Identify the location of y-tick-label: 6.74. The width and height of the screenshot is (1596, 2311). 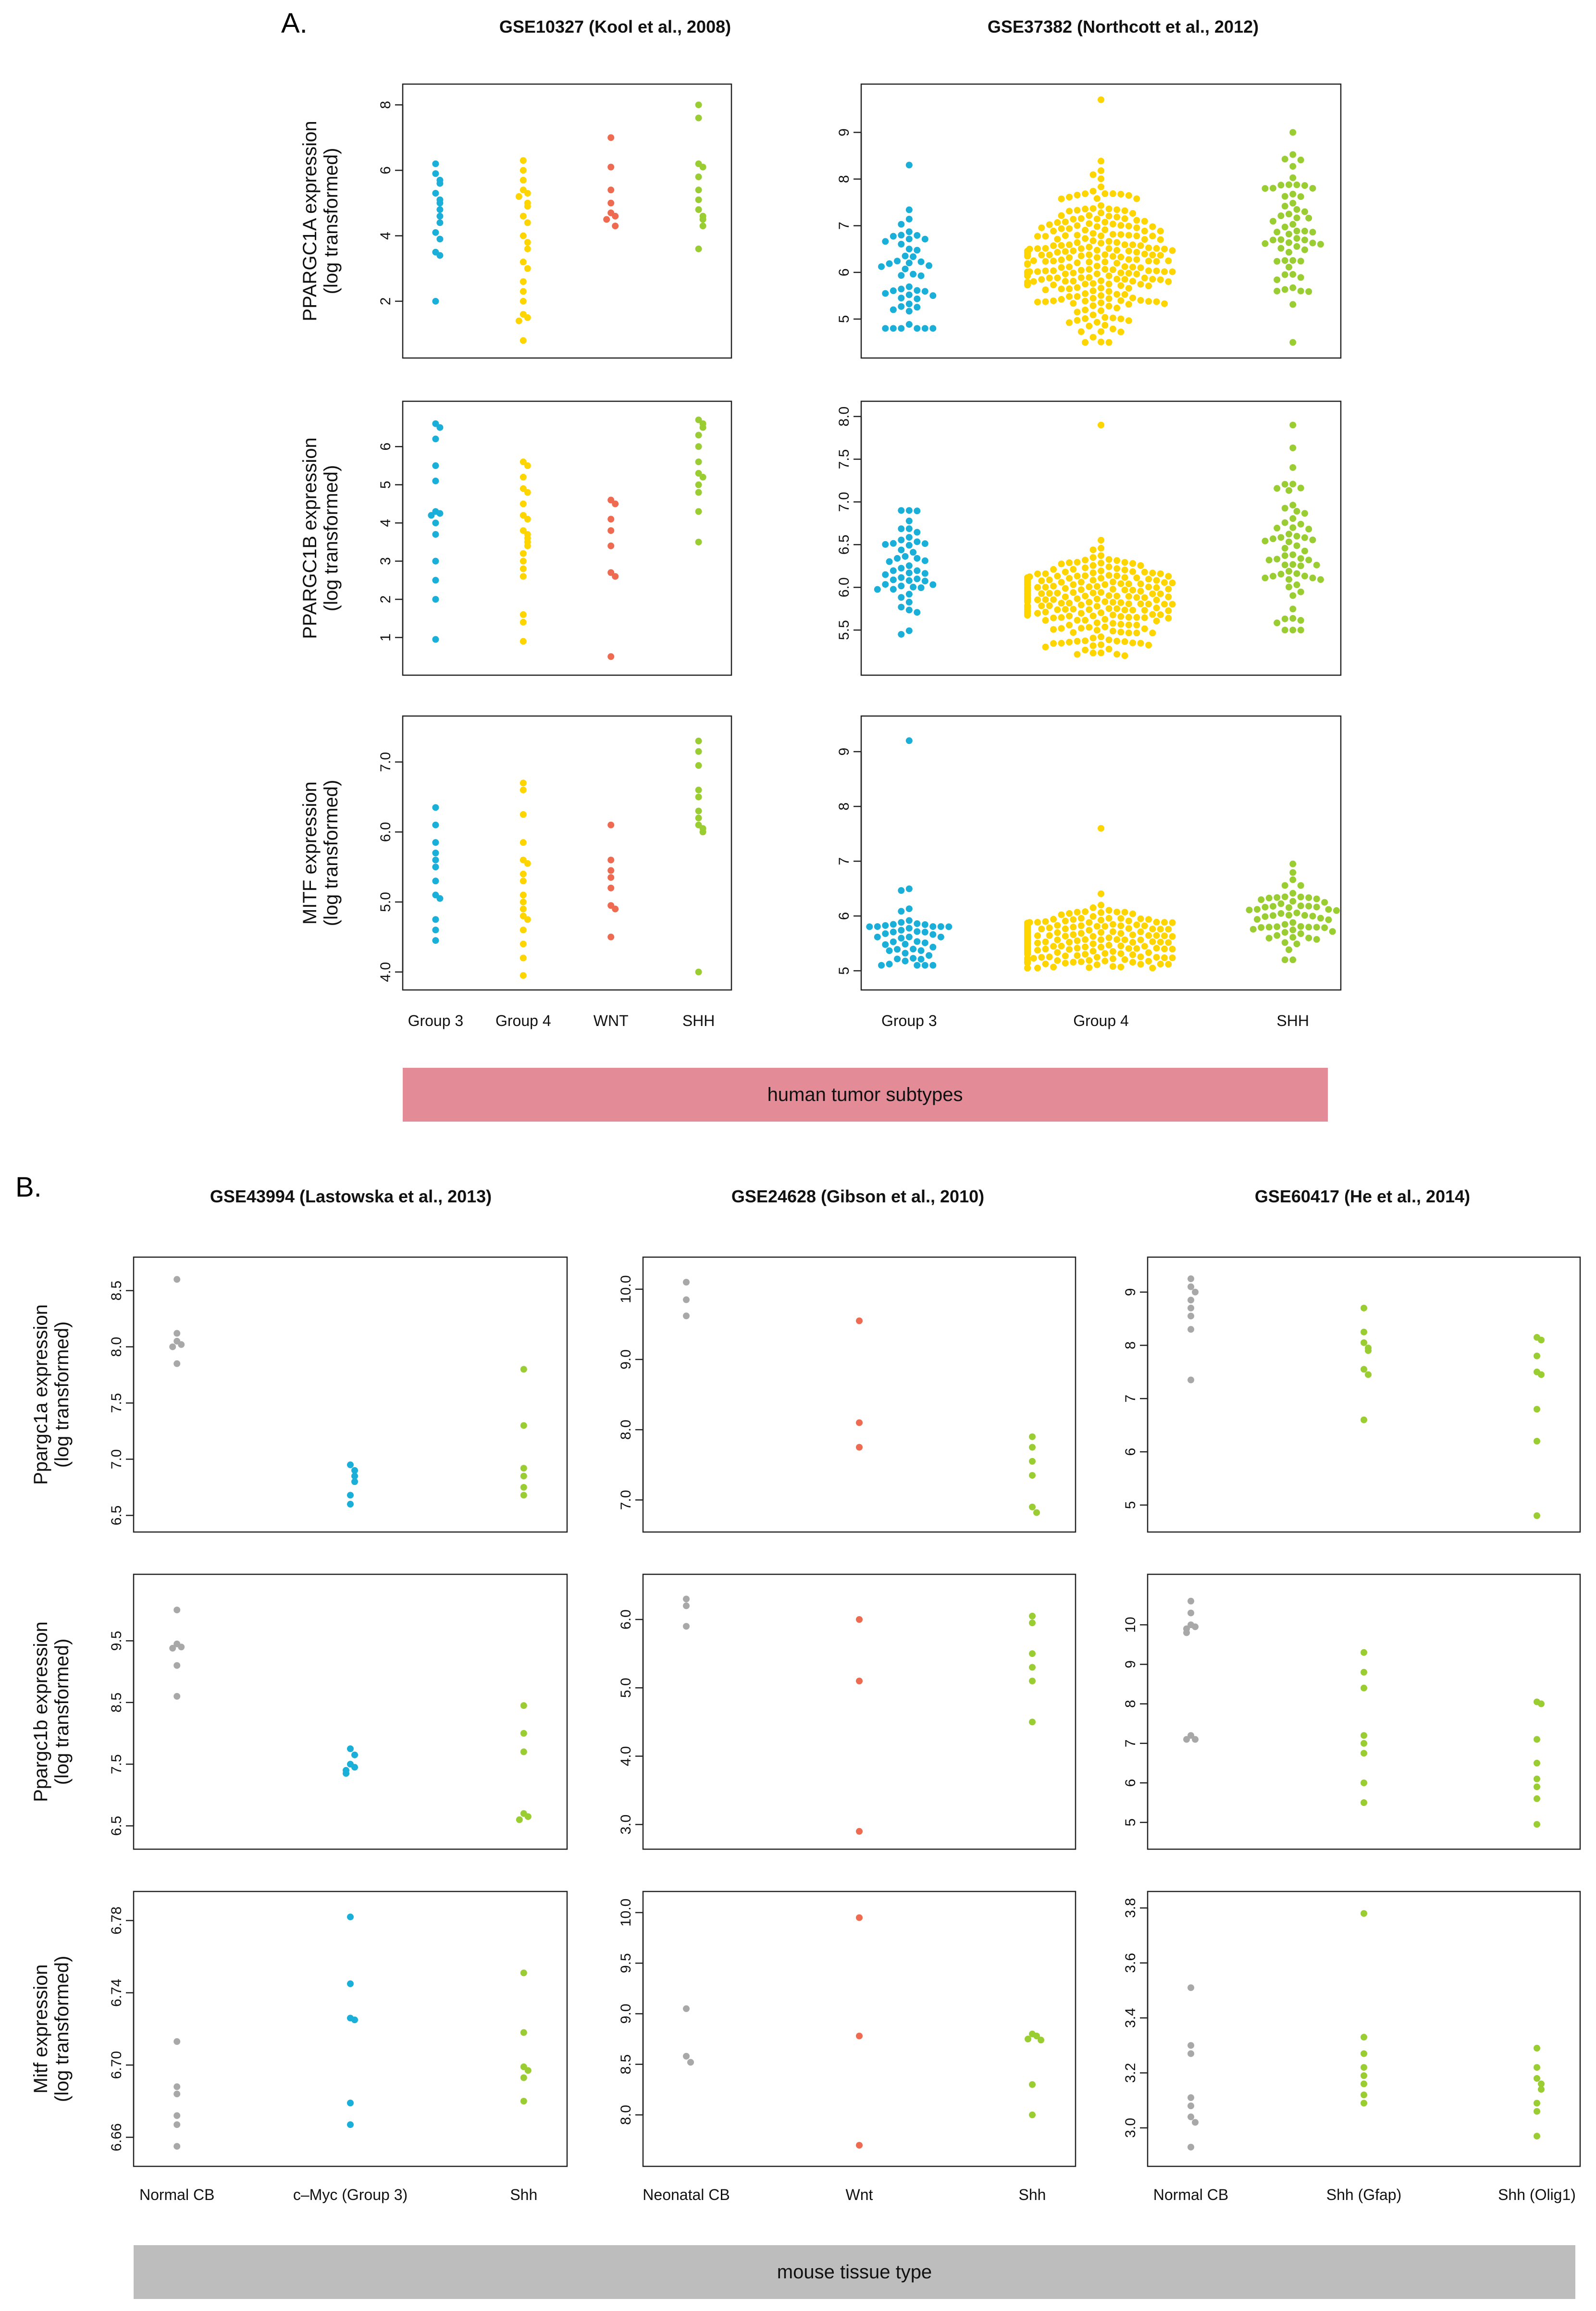
(117, 1993).